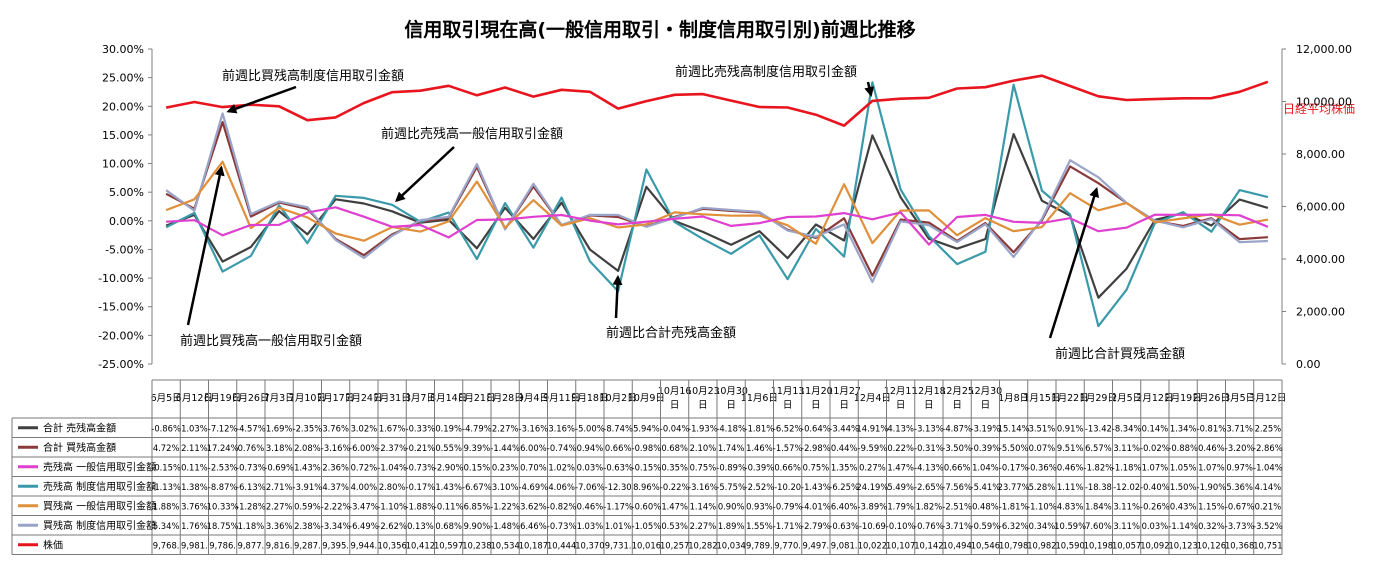  Describe the element at coordinates (123, 106) in the screenshot. I see `left-axis-tick-label: 20.00%` at that location.